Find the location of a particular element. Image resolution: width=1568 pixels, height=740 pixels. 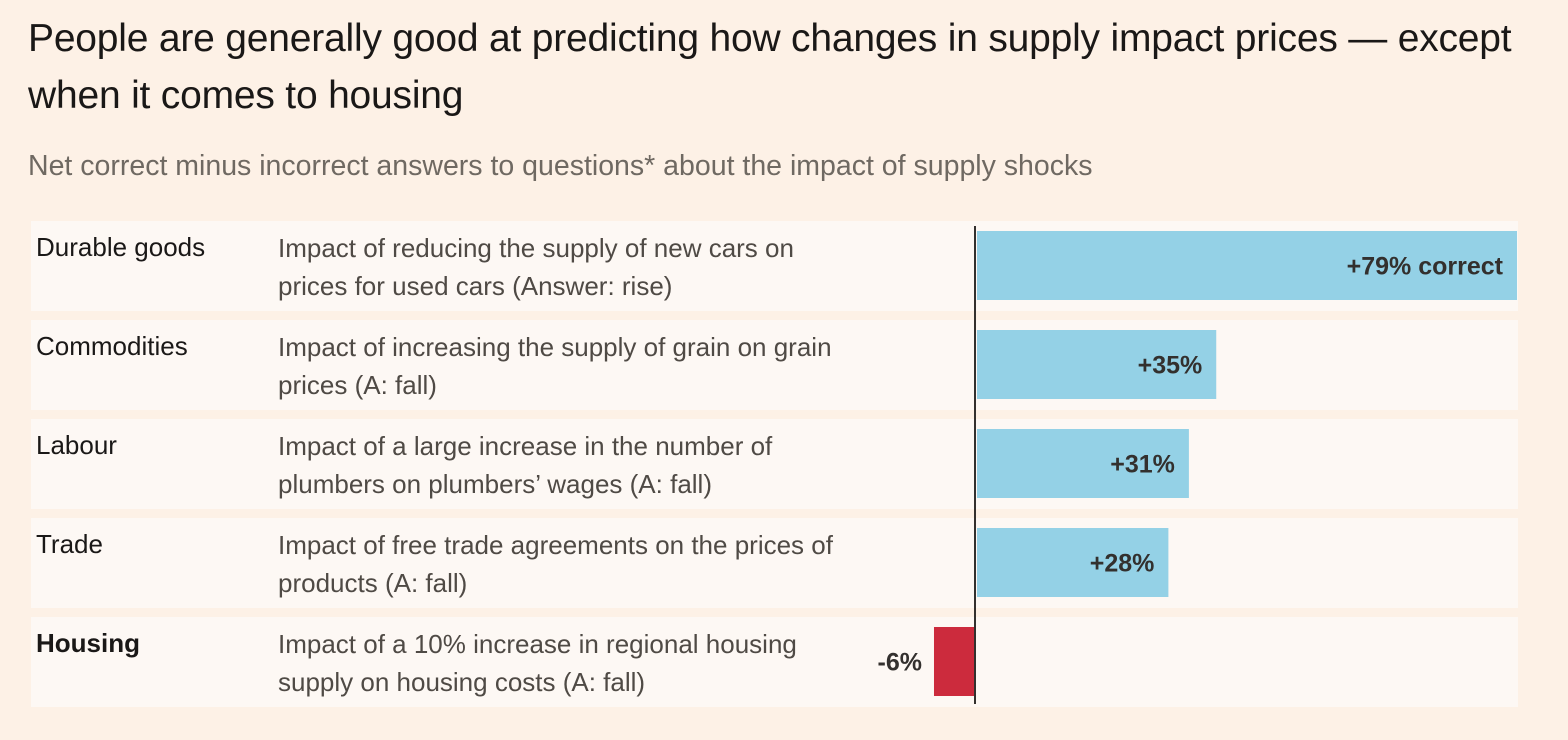

bar-housing is located at coordinates (954, 661).